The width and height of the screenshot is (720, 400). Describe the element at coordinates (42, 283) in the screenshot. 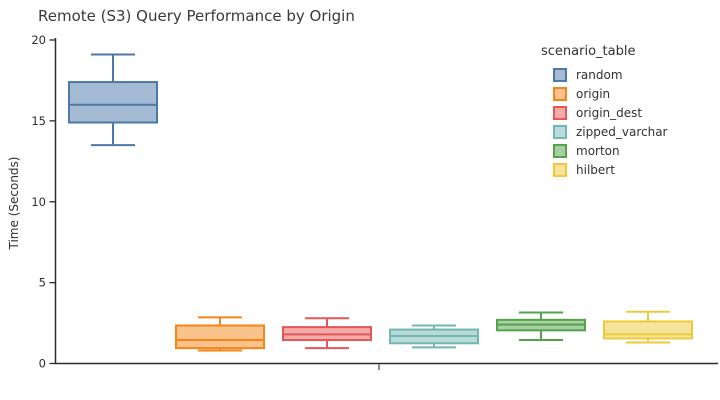

I see `y-tick-label: 5` at that location.